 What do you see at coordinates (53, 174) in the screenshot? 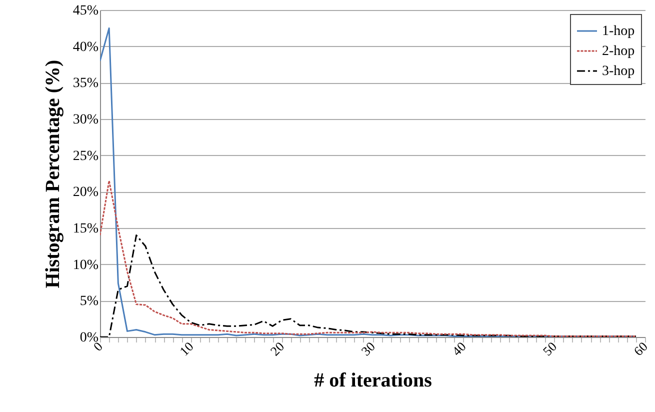
I see `y-axis-title: Histogram Percentage (%)` at bounding box center [53, 174].